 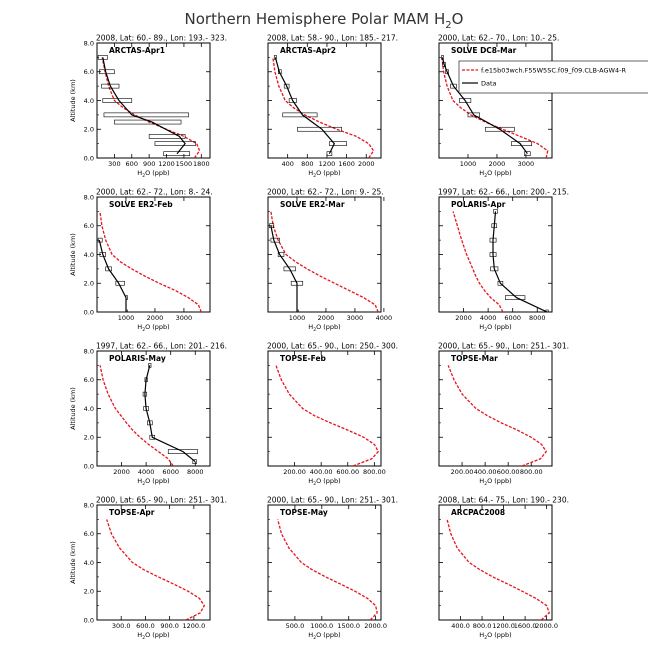 What do you see at coordinates (347, 472) in the screenshot?
I see `x-tick-label: 600.00` at bounding box center [347, 472].